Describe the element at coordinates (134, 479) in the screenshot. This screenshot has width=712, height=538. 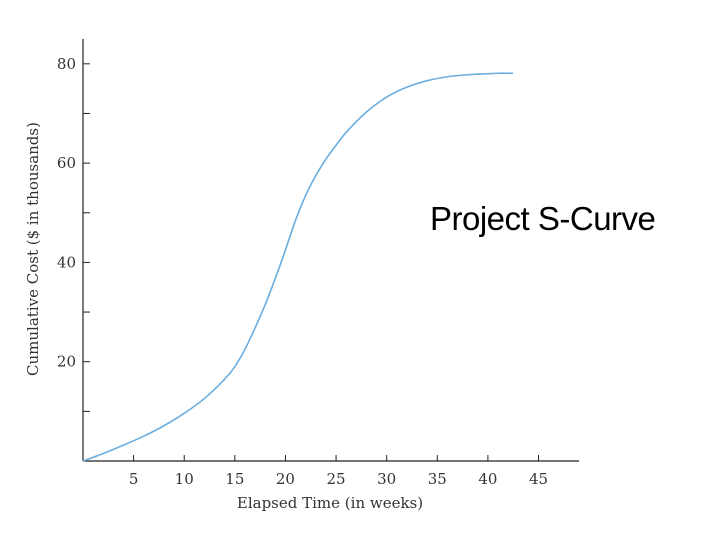
I see `x-tick-label: 5` at that location.